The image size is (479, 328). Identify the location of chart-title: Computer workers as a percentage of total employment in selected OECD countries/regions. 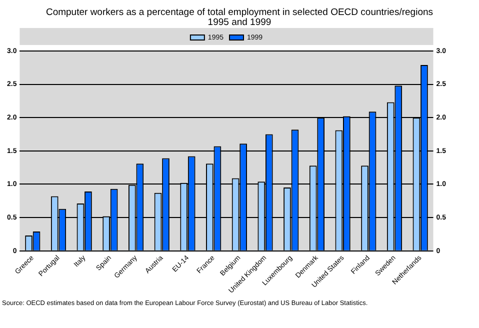
(239, 12).